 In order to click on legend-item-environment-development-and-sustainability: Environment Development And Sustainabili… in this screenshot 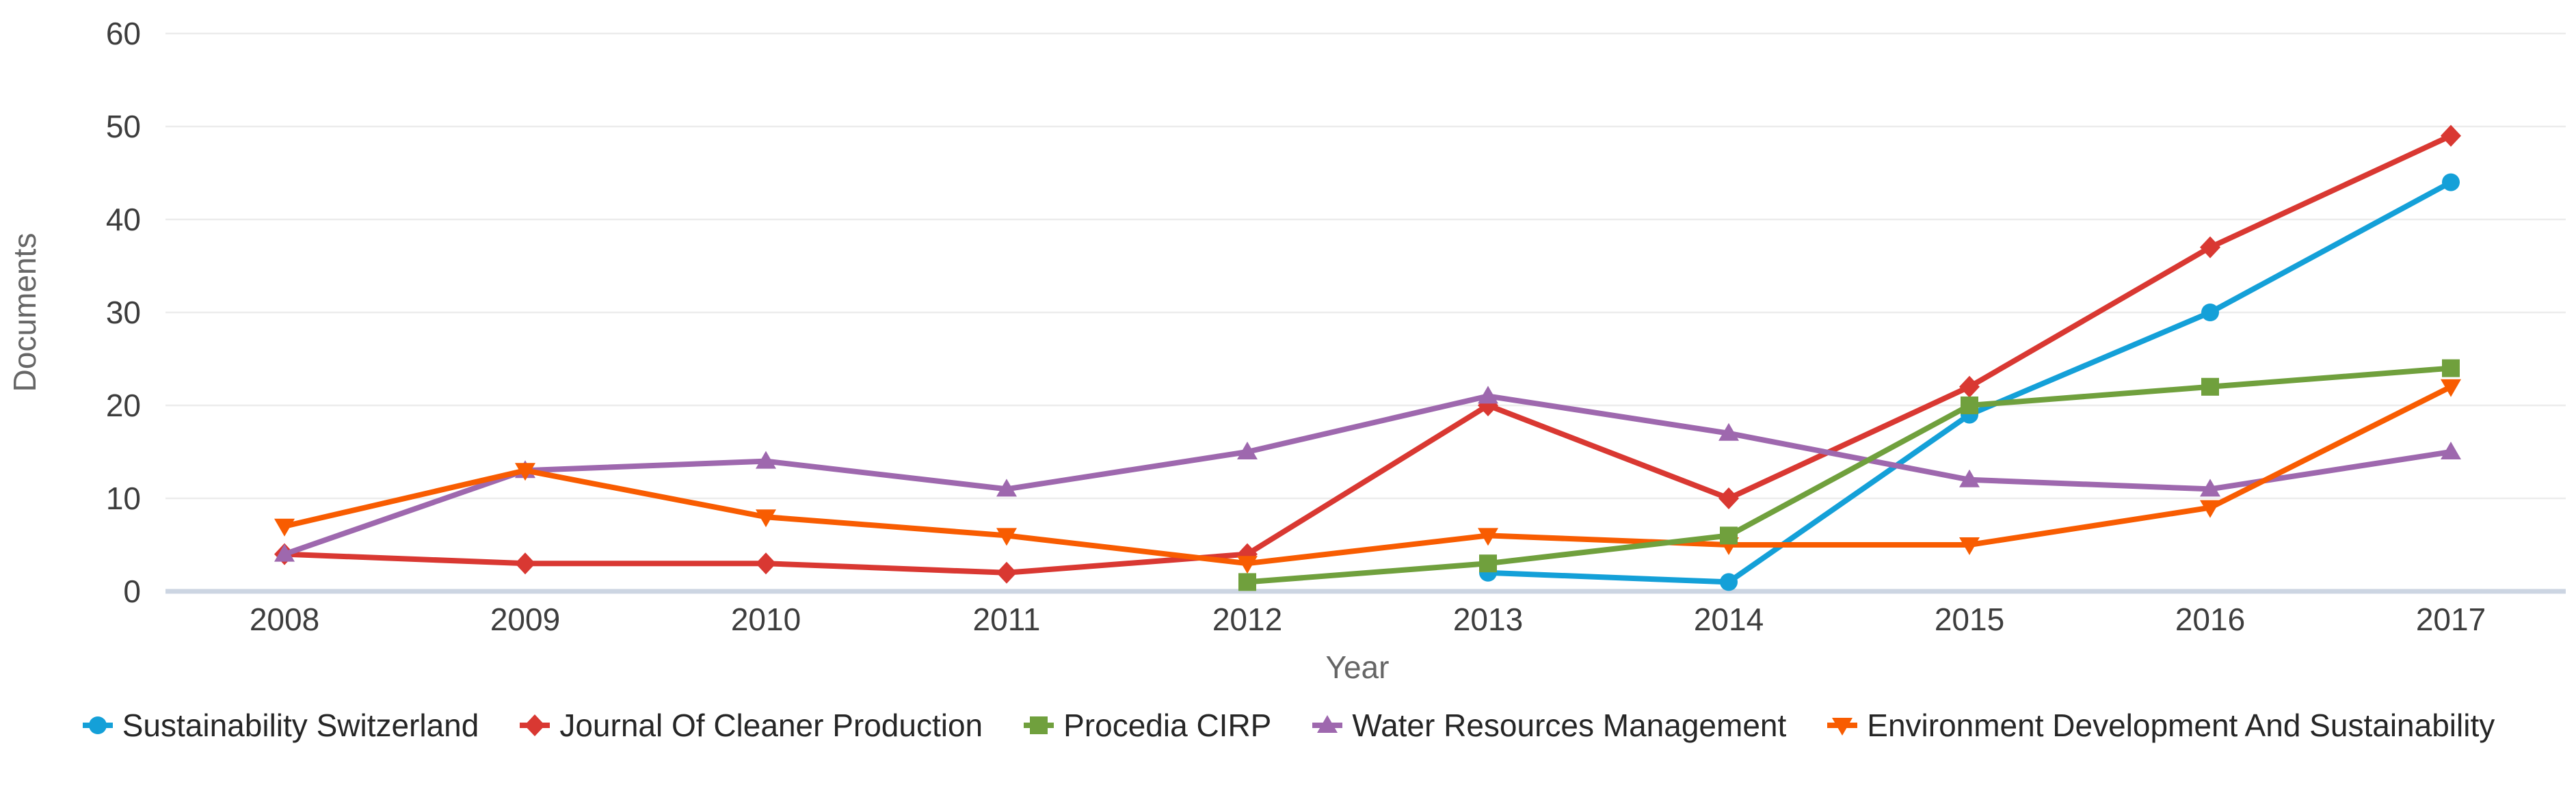, I will do `click(2160, 725)`.